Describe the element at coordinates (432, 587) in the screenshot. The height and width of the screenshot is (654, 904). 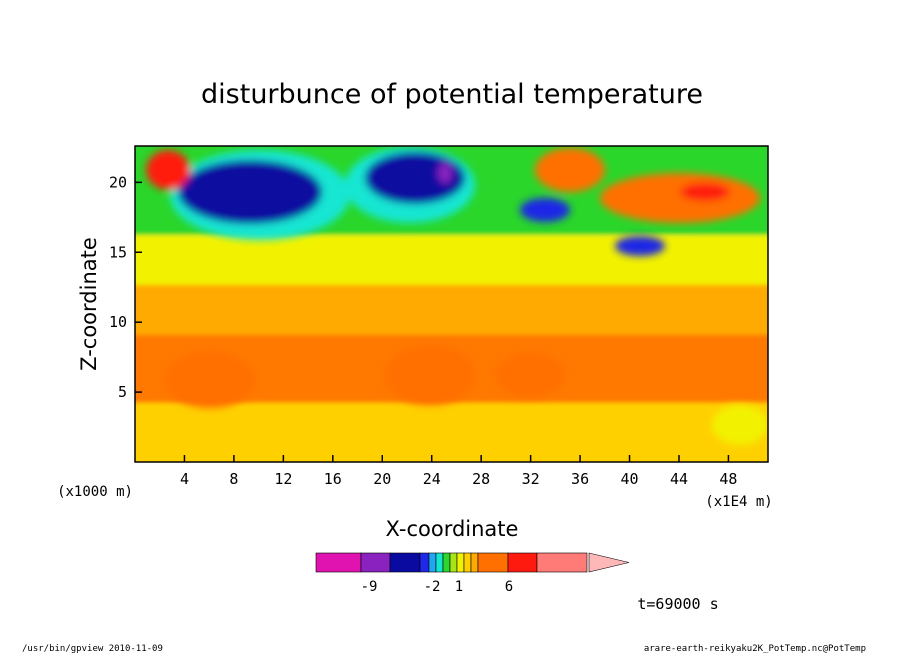
I see `colorbar-label: -2` at that location.